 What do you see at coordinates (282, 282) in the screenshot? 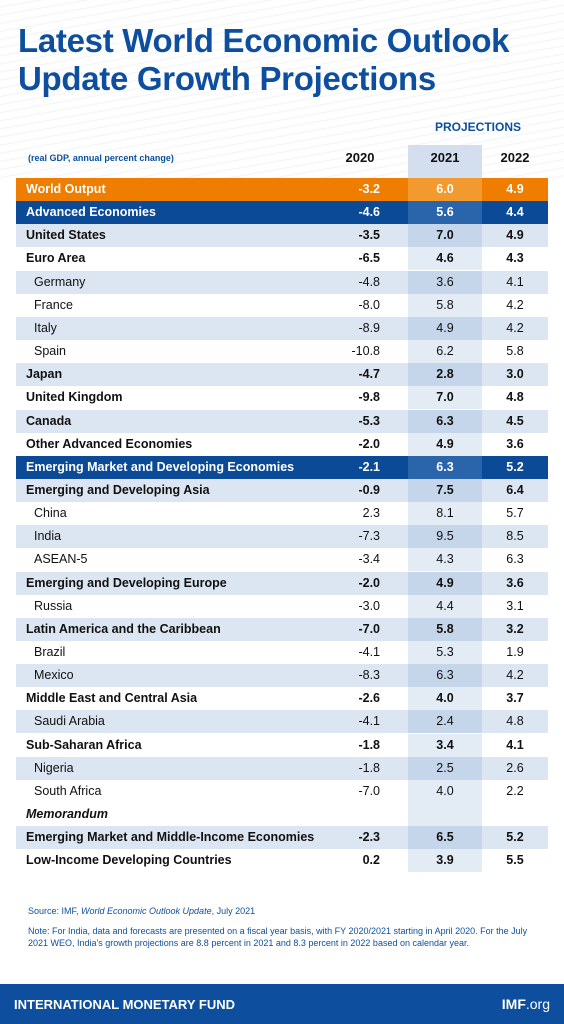
I see `table-row: Germany -4.8 3.6 4.1` at bounding box center [282, 282].